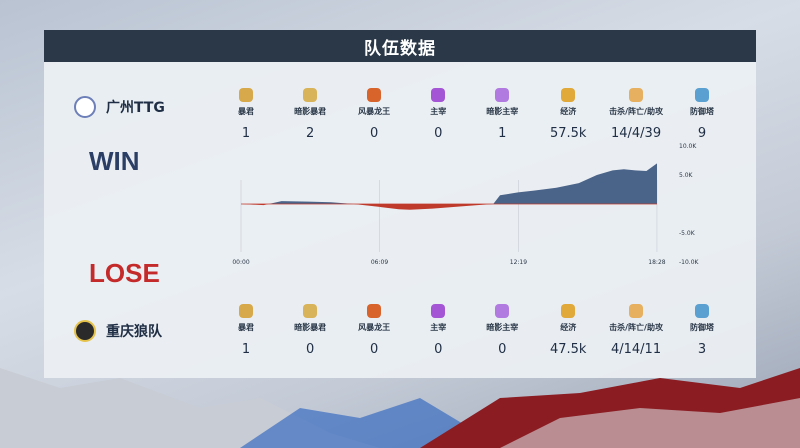 The width and height of the screenshot is (800, 448). I want to click on team-name: 广州TTG, so click(135, 108).